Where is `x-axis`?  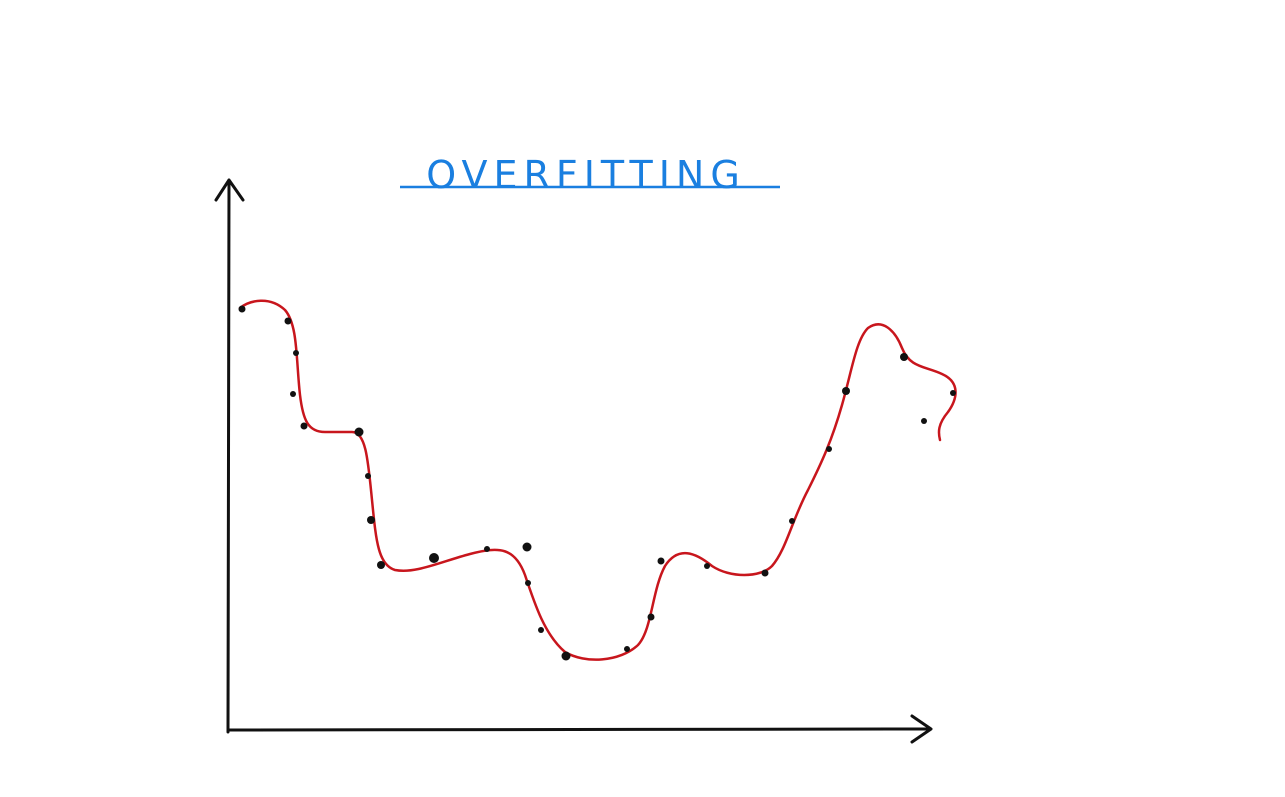 x-axis is located at coordinates (579, 729).